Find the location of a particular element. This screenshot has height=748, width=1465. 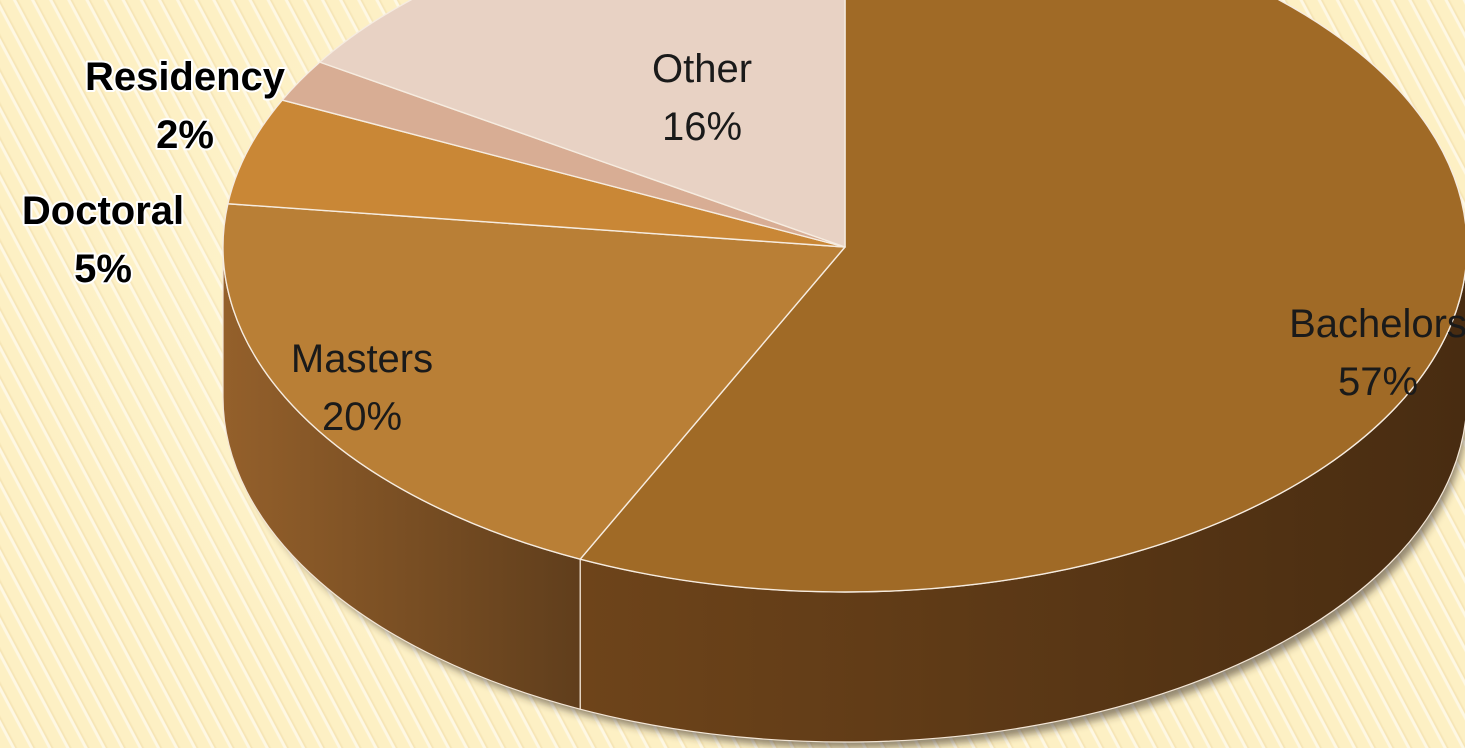

data-label-bachelors-name: Bachelors is located at coordinates (1377, 324).